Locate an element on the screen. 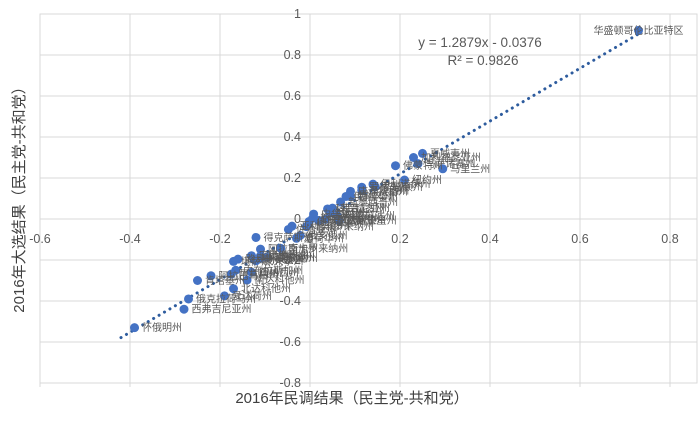 This screenshot has height=422, width=700. data-point-label: 阿肯色州 is located at coordinates (259, 274).